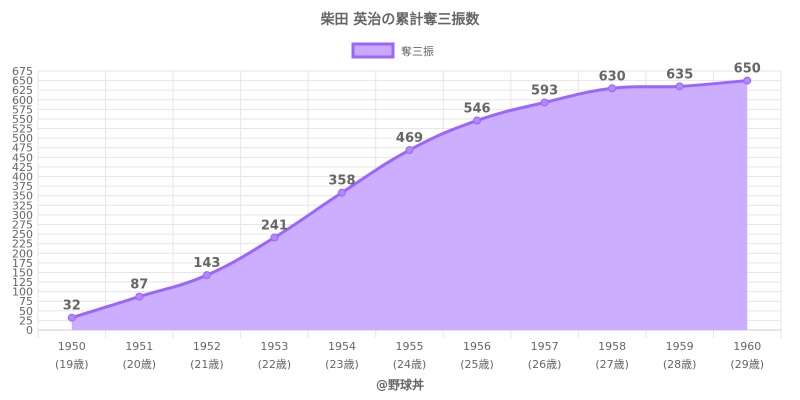 The image size is (800, 400). What do you see at coordinates (140, 364) in the screenshot?
I see `x-tick-sublabel: (20歳)` at bounding box center [140, 364].